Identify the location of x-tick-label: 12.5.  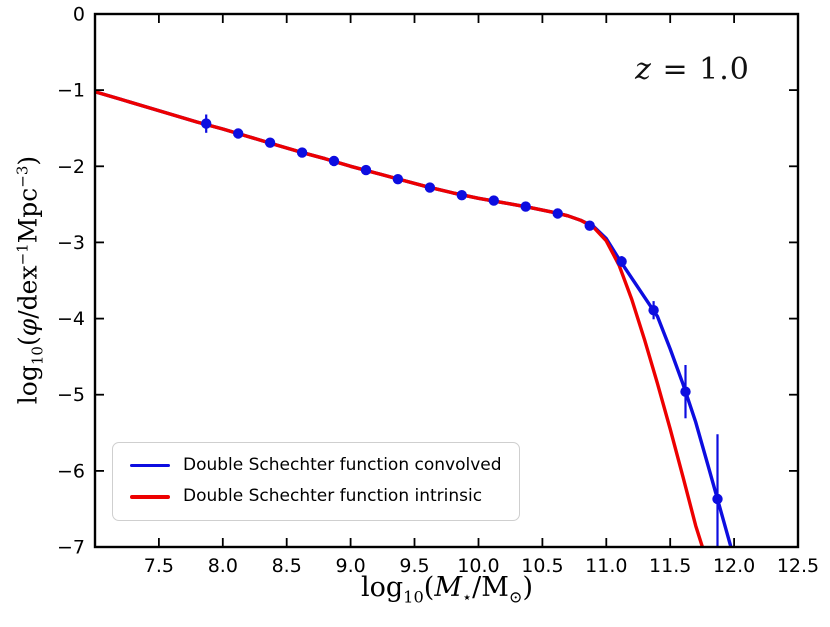
(798, 566).